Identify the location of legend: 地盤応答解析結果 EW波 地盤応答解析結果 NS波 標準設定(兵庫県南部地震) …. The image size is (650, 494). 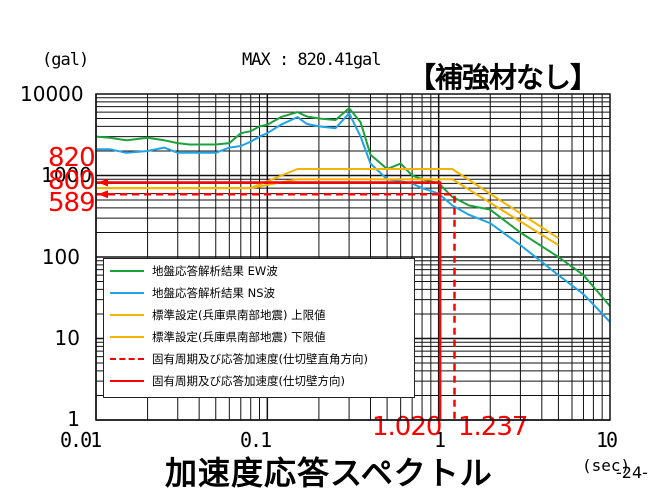
(259, 328).